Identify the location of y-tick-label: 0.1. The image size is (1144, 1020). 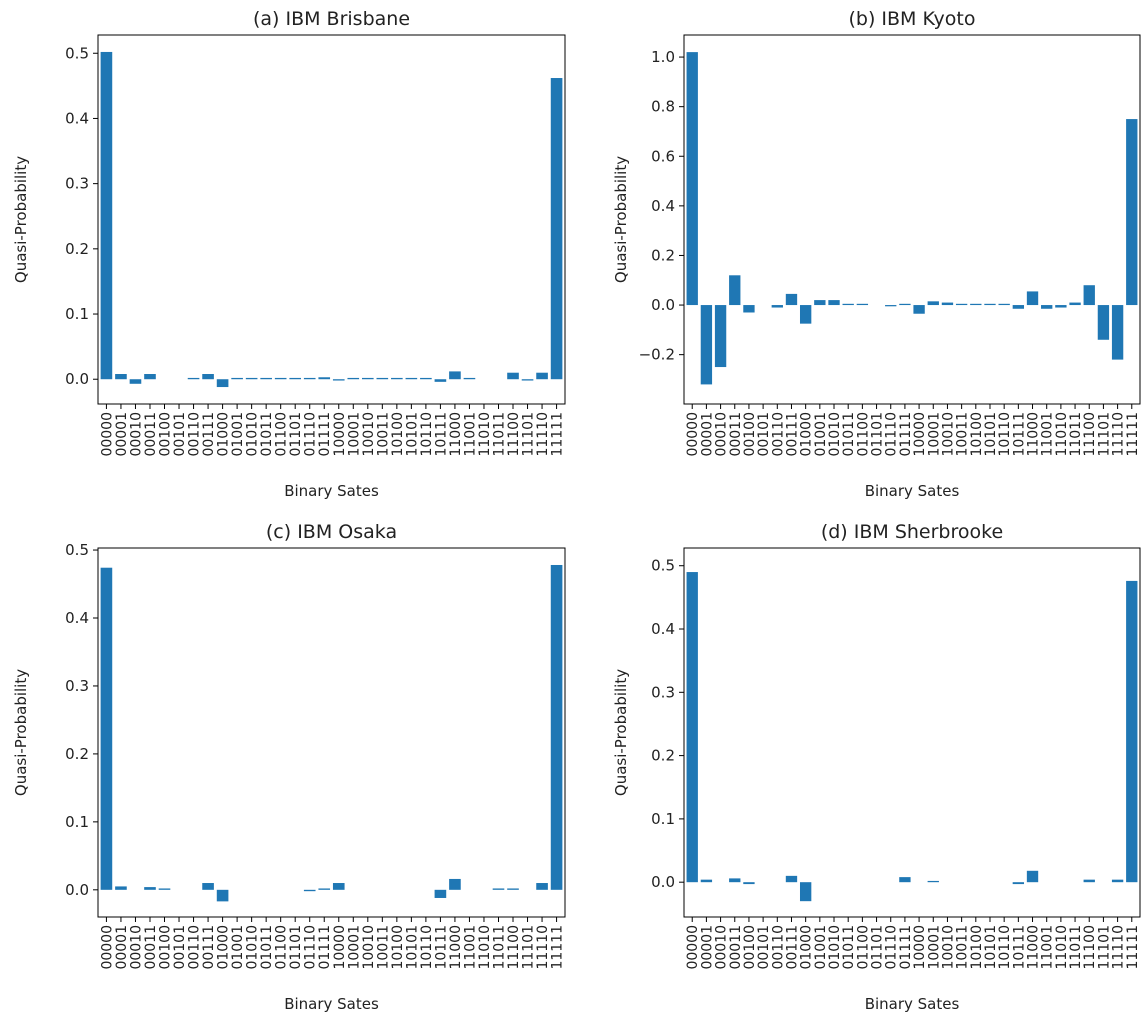
(77, 822).